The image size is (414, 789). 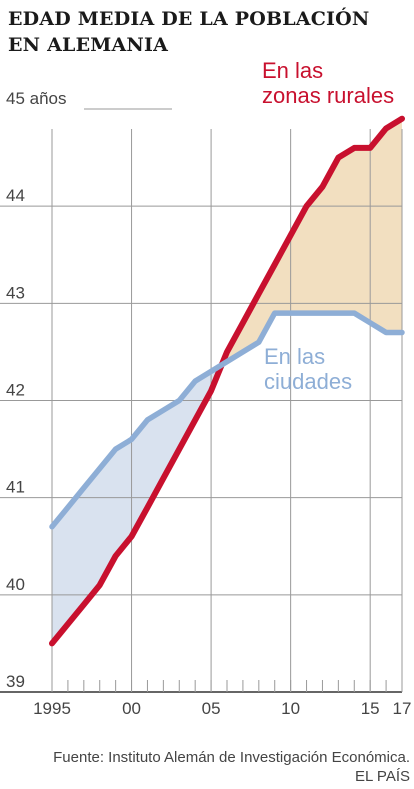 What do you see at coordinates (15, 487) in the screenshot?
I see `y-tick-label: 41` at bounding box center [15, 487].